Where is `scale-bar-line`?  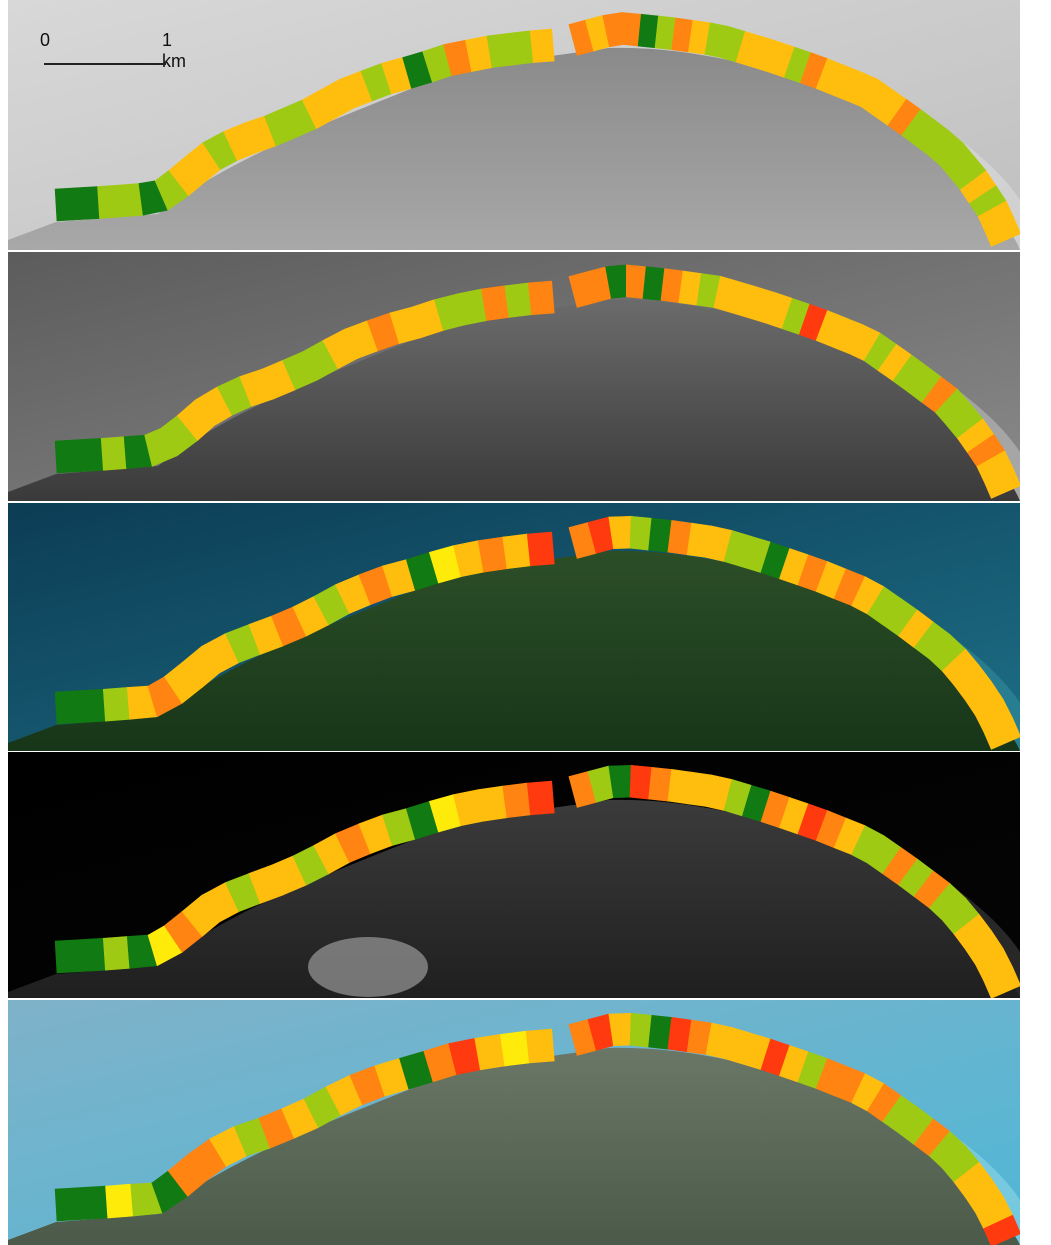 scale-bar-line is located at coordinates (105, 64).